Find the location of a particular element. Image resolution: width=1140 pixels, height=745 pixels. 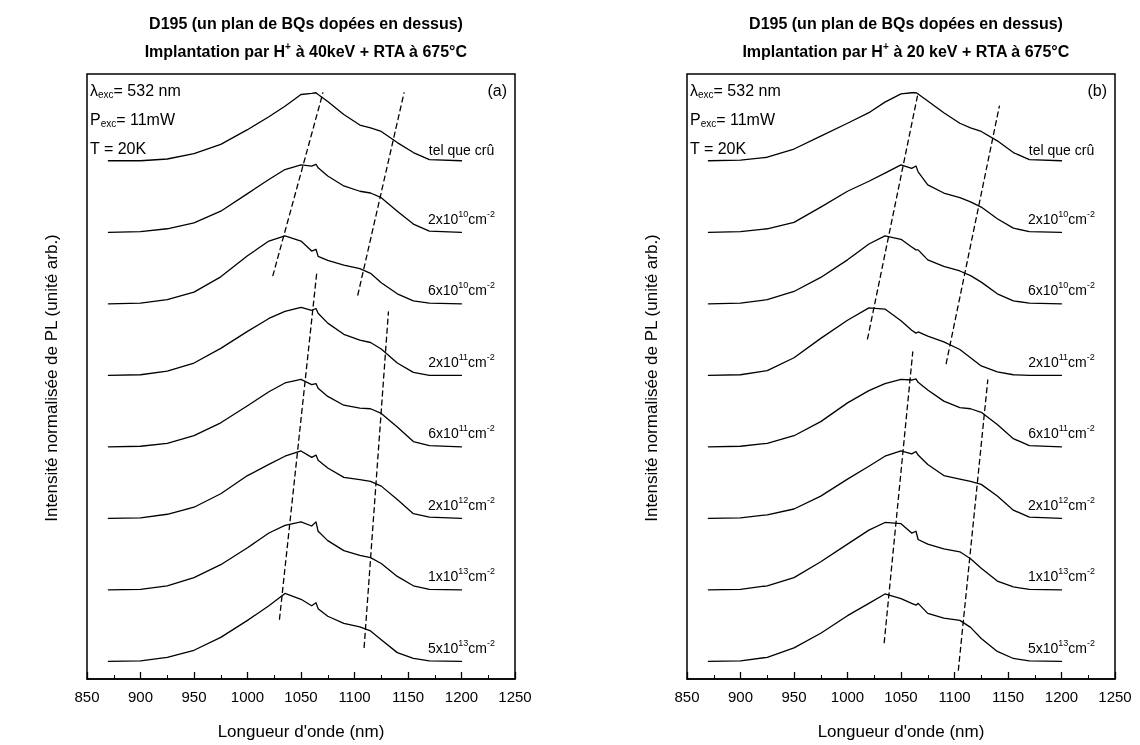

chart-subtitle: Implantation par H+ à 40keV + RTA à 675°C is located at coordinates (306, 50).